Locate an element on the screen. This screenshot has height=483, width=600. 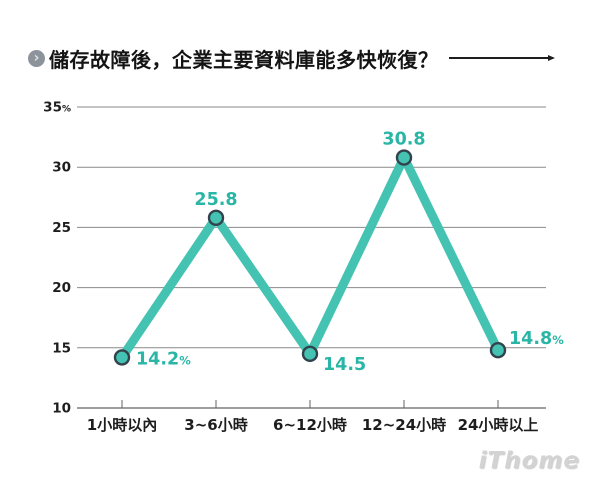
x-axis-label: 24小時以上 is located at coordinates (498, 425).